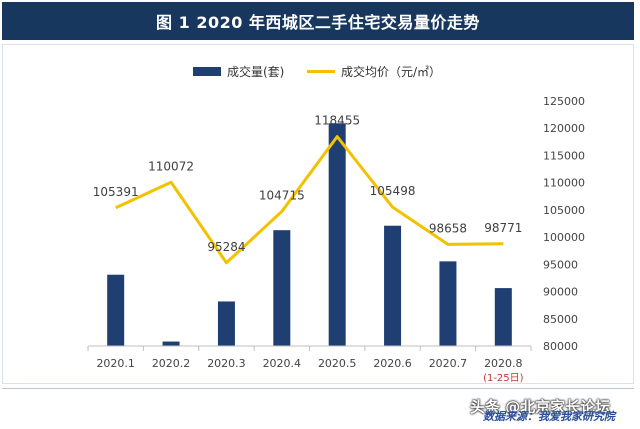 Image resolution: width=640 pixels, height=429 pixels. Describe the element at coordinates (226, 247) in the screenshot. I see `data-label: 95284` at that location.